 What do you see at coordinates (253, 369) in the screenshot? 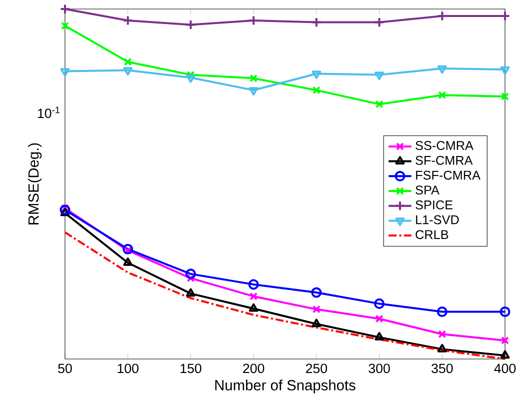
I see `x-tick-label: 200` at bounding box center [253, 369].